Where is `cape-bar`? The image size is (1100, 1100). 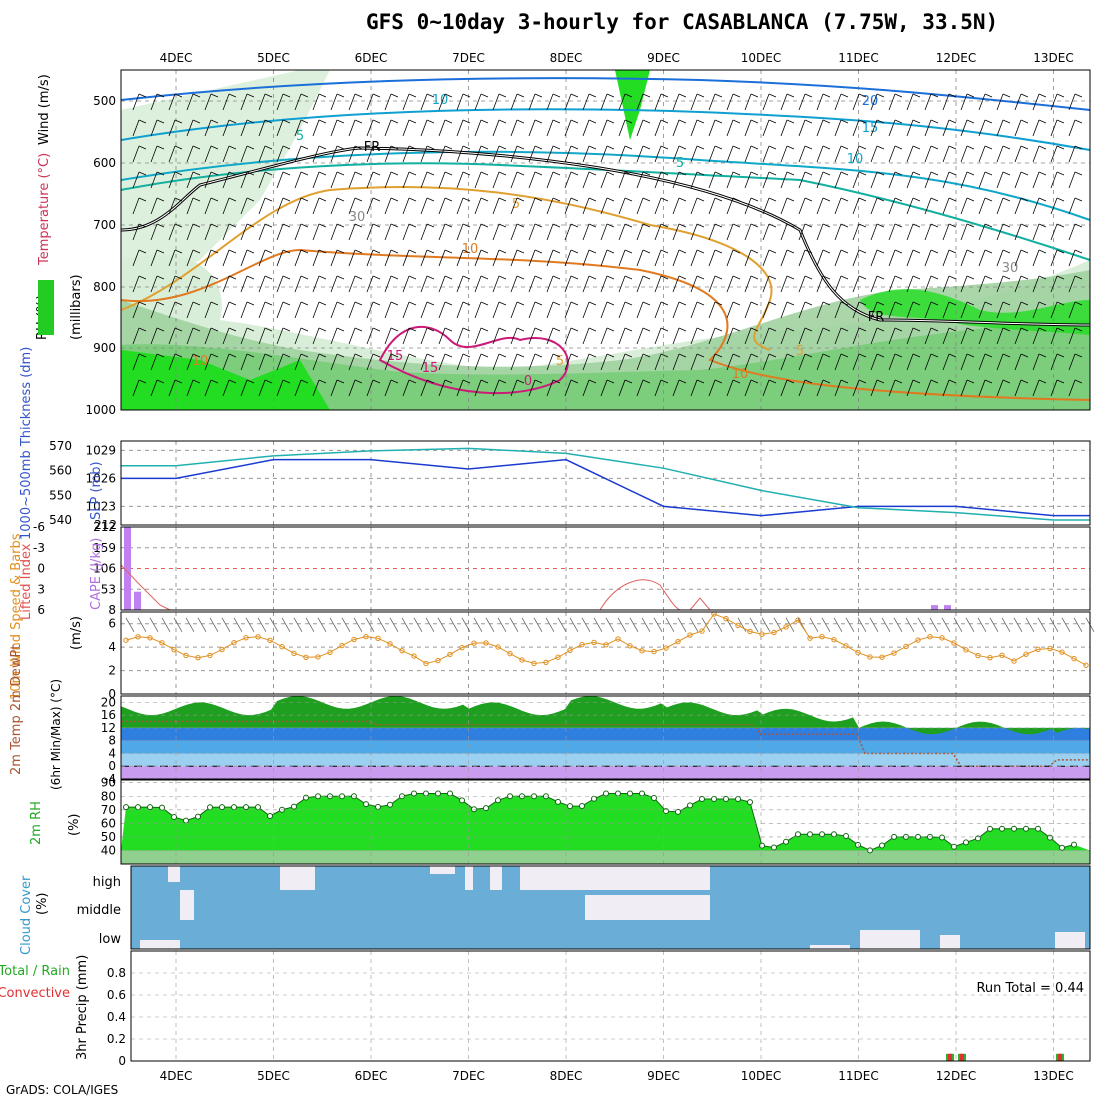 cape-bar is located at coordinates (934, 607).